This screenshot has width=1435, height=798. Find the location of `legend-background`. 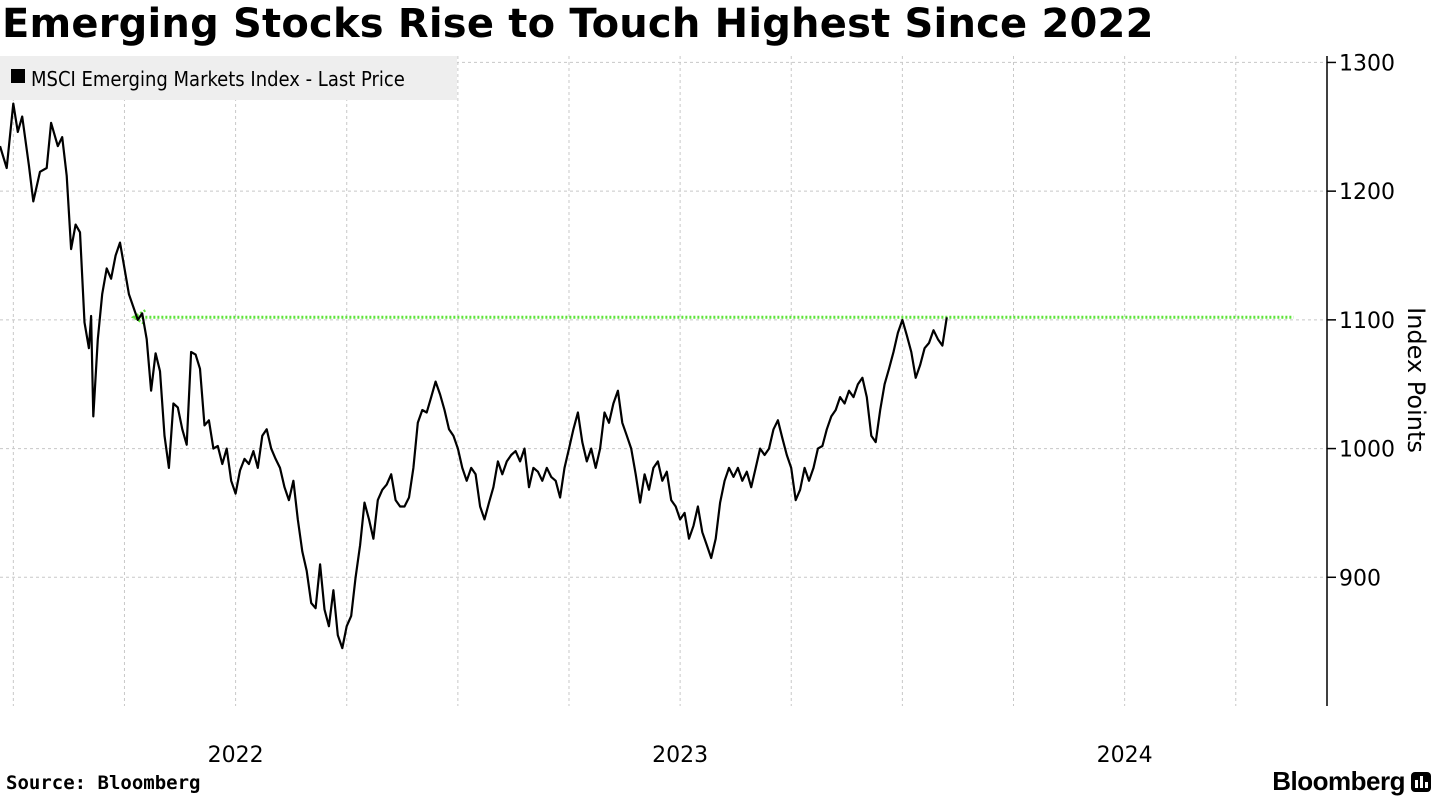

legend-background is located at coordinates (228, 78).